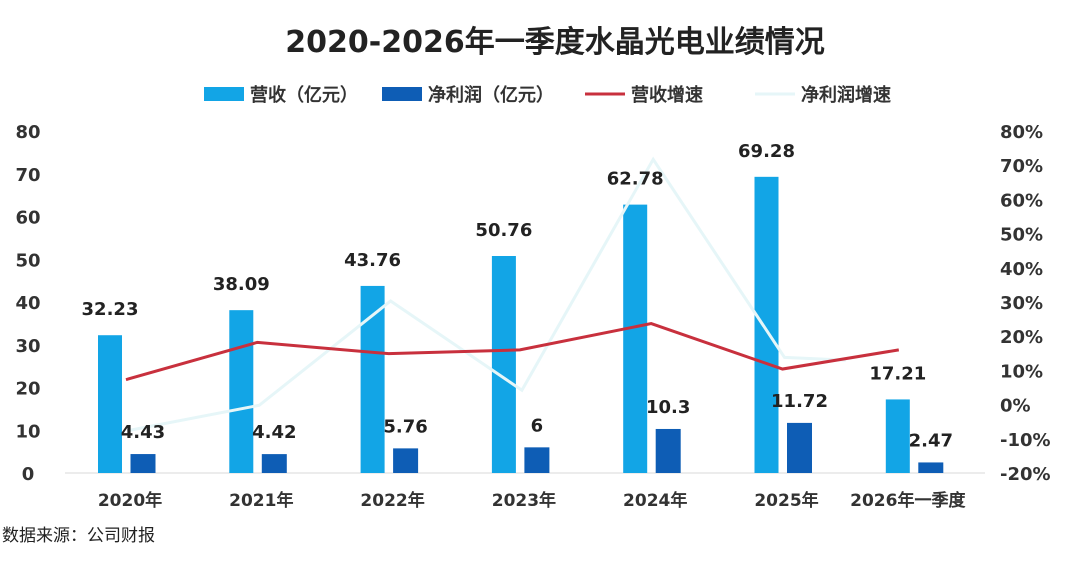  What do you see at coordinates (1021, 235) in the screenshot?
I see `y2-tick-label: 50%` at bounding box center [1021, 235].